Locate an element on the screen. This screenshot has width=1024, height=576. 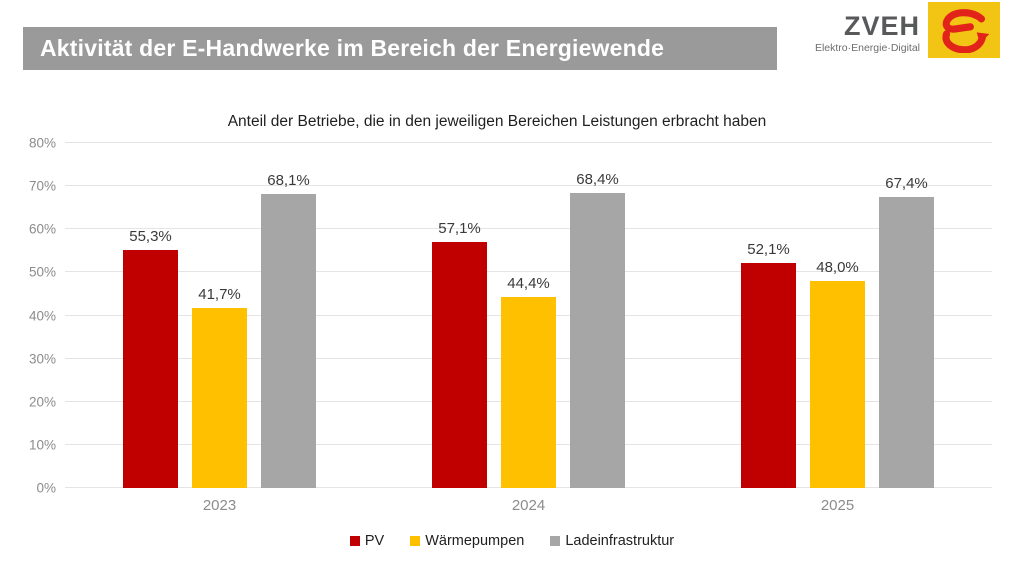
y-axis-tick-label: 50% is located at coordinates (42, 272).